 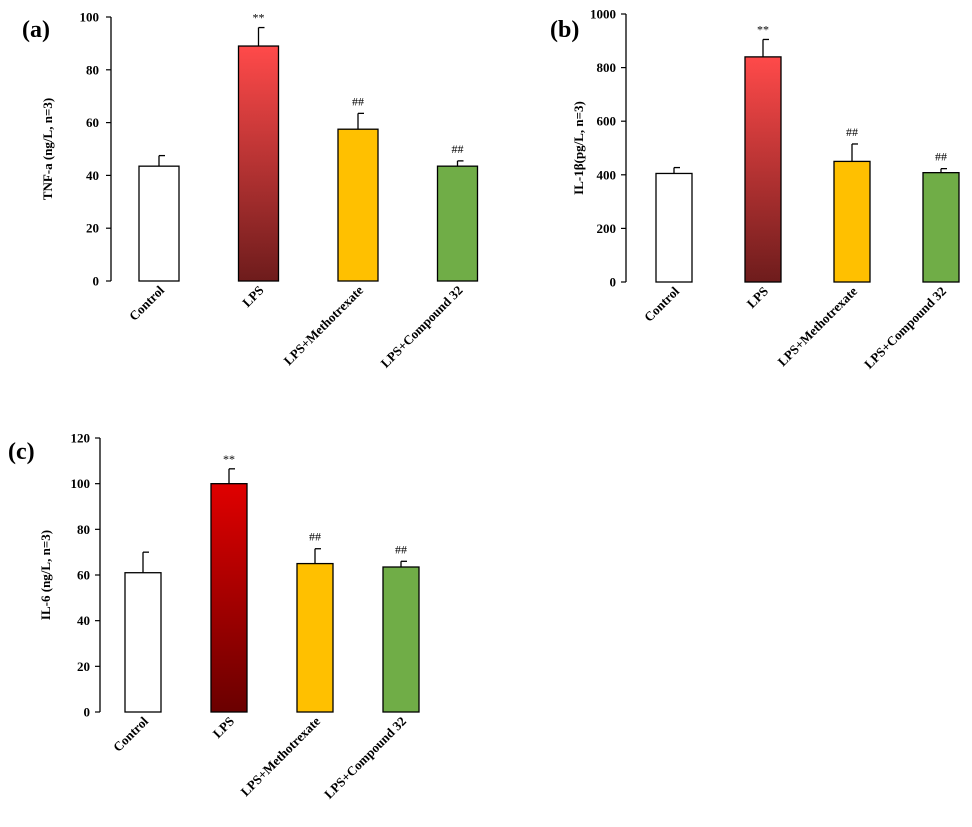 What do you see at coordinates (259, 18) in the screenshot?
I see `panel-a-significance: **` at bounding box center [259, 18].